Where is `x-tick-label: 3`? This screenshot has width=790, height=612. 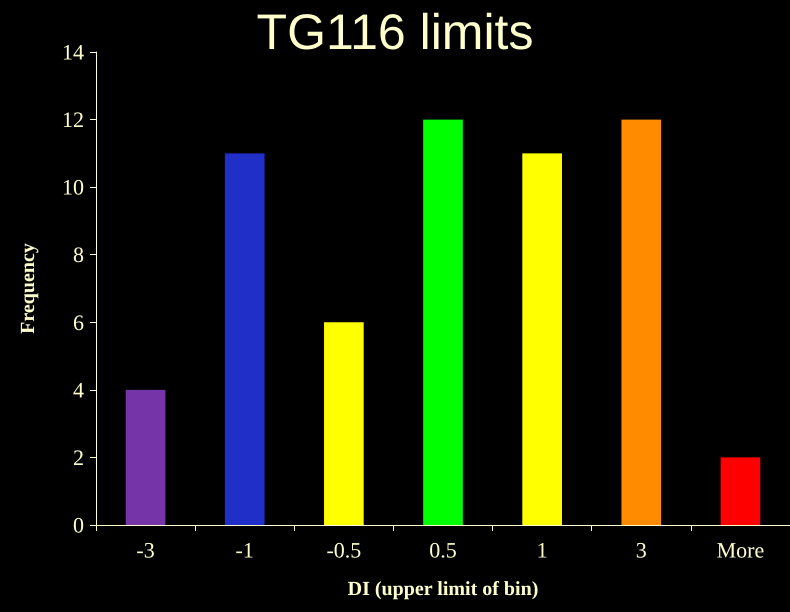
x-tick-label: 3 is located at coordinates (641, 550).